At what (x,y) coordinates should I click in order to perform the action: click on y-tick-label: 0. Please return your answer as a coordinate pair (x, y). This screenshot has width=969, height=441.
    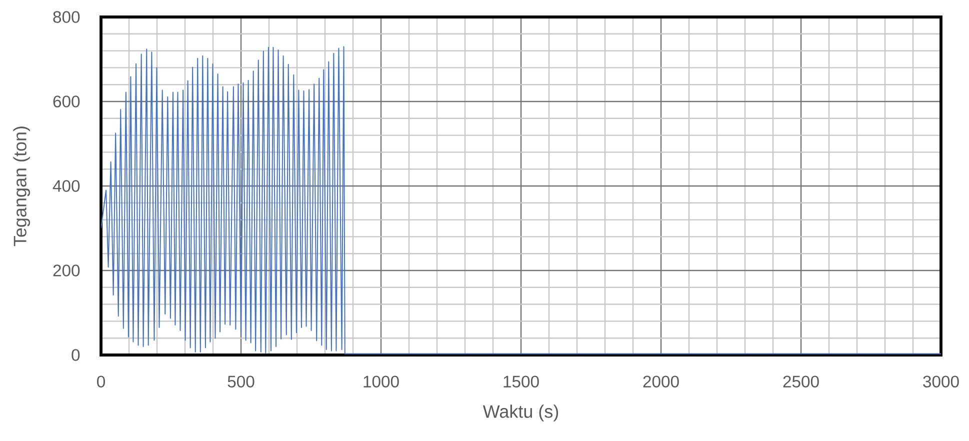
    Looking at the image, I should click on (76, 355).